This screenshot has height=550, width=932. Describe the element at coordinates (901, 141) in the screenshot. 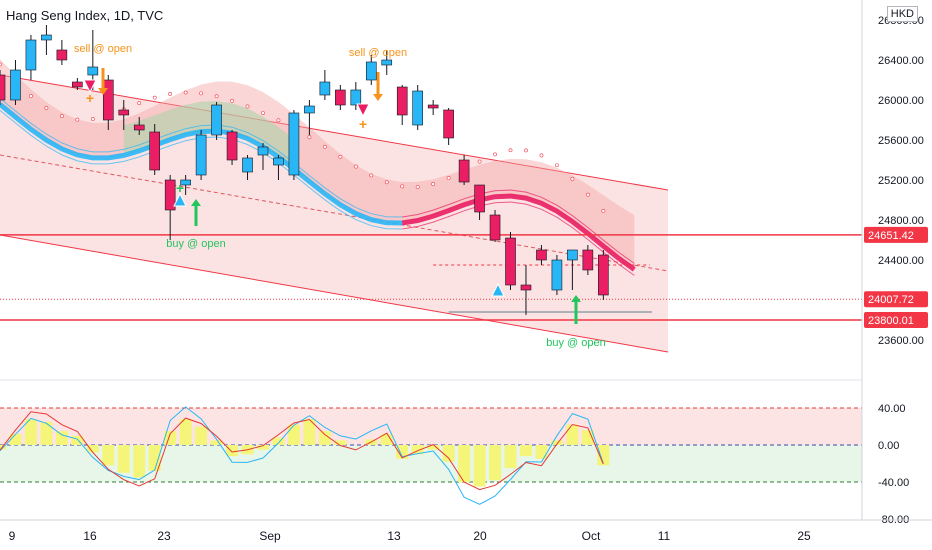

I see `price-tick-label: 25600.00` at that location.